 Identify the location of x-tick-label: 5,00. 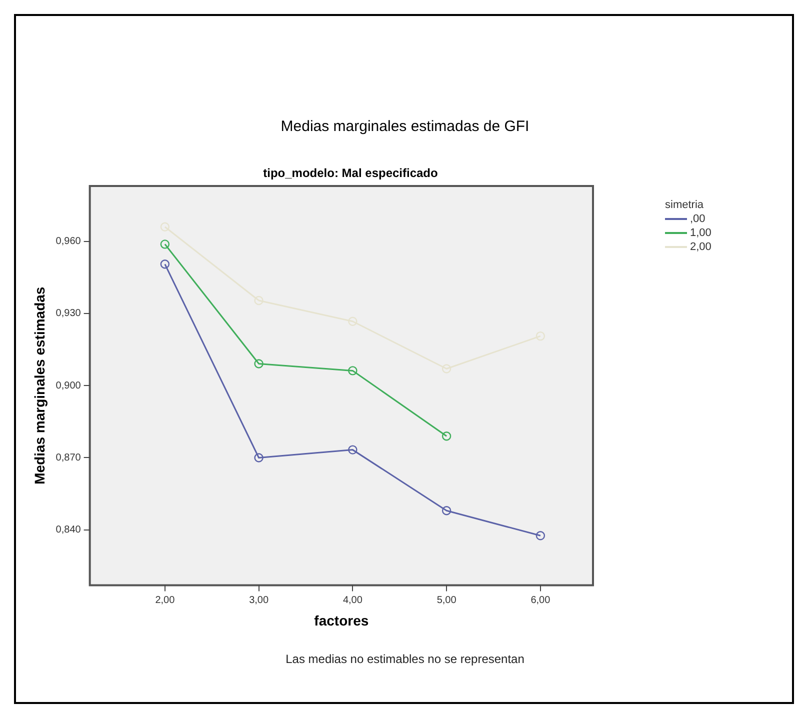
(446, 600).